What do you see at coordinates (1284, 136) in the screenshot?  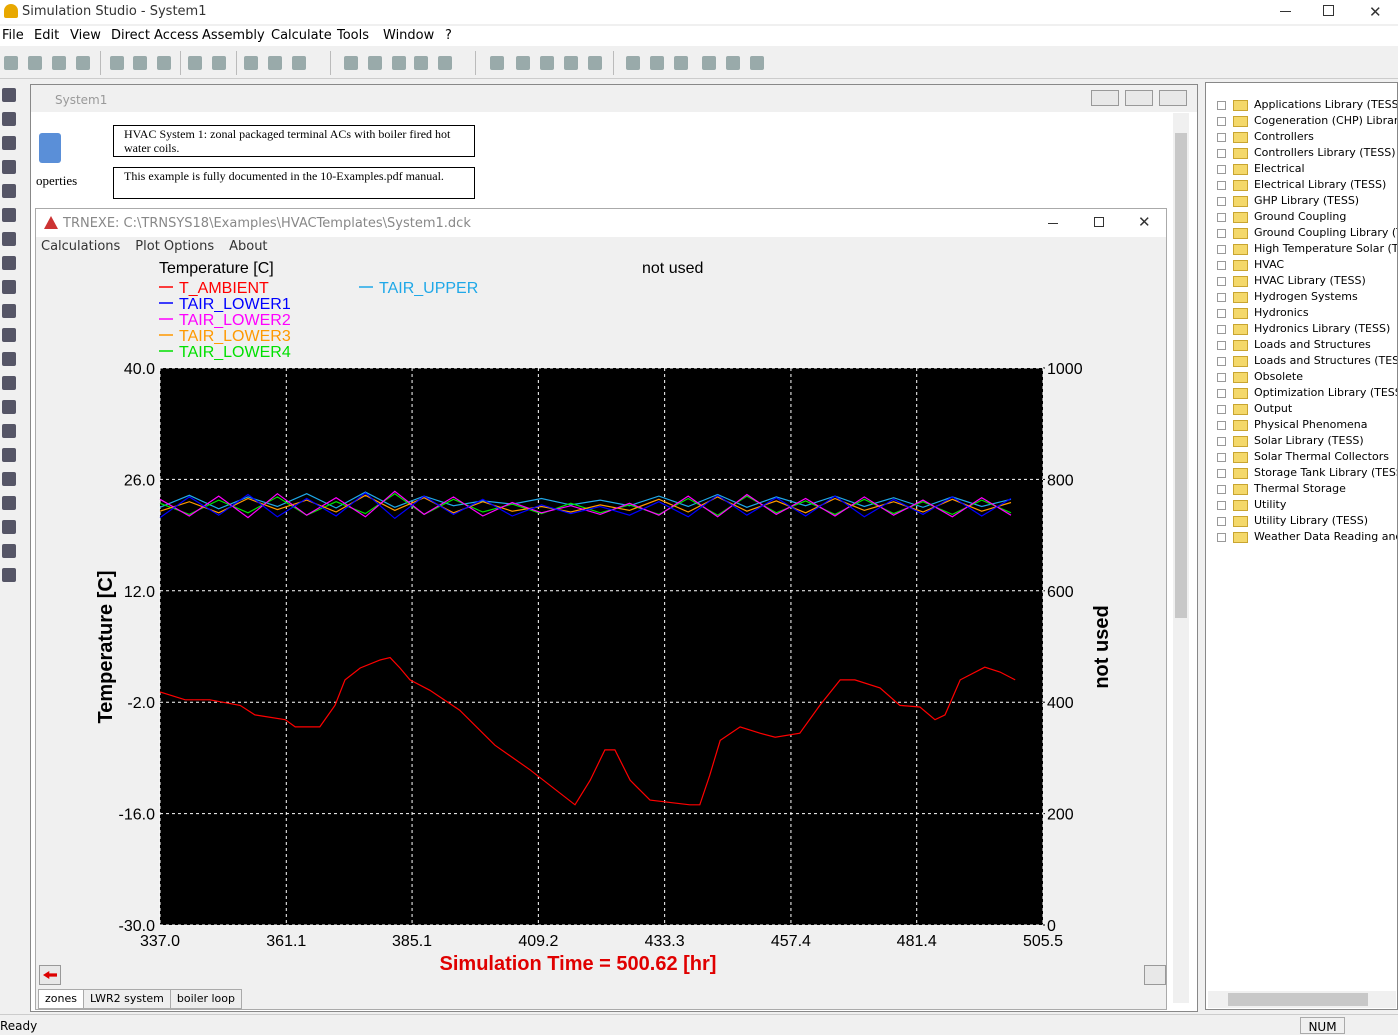 I see `library-item: Controllers` at bounding box center [1284, 136].